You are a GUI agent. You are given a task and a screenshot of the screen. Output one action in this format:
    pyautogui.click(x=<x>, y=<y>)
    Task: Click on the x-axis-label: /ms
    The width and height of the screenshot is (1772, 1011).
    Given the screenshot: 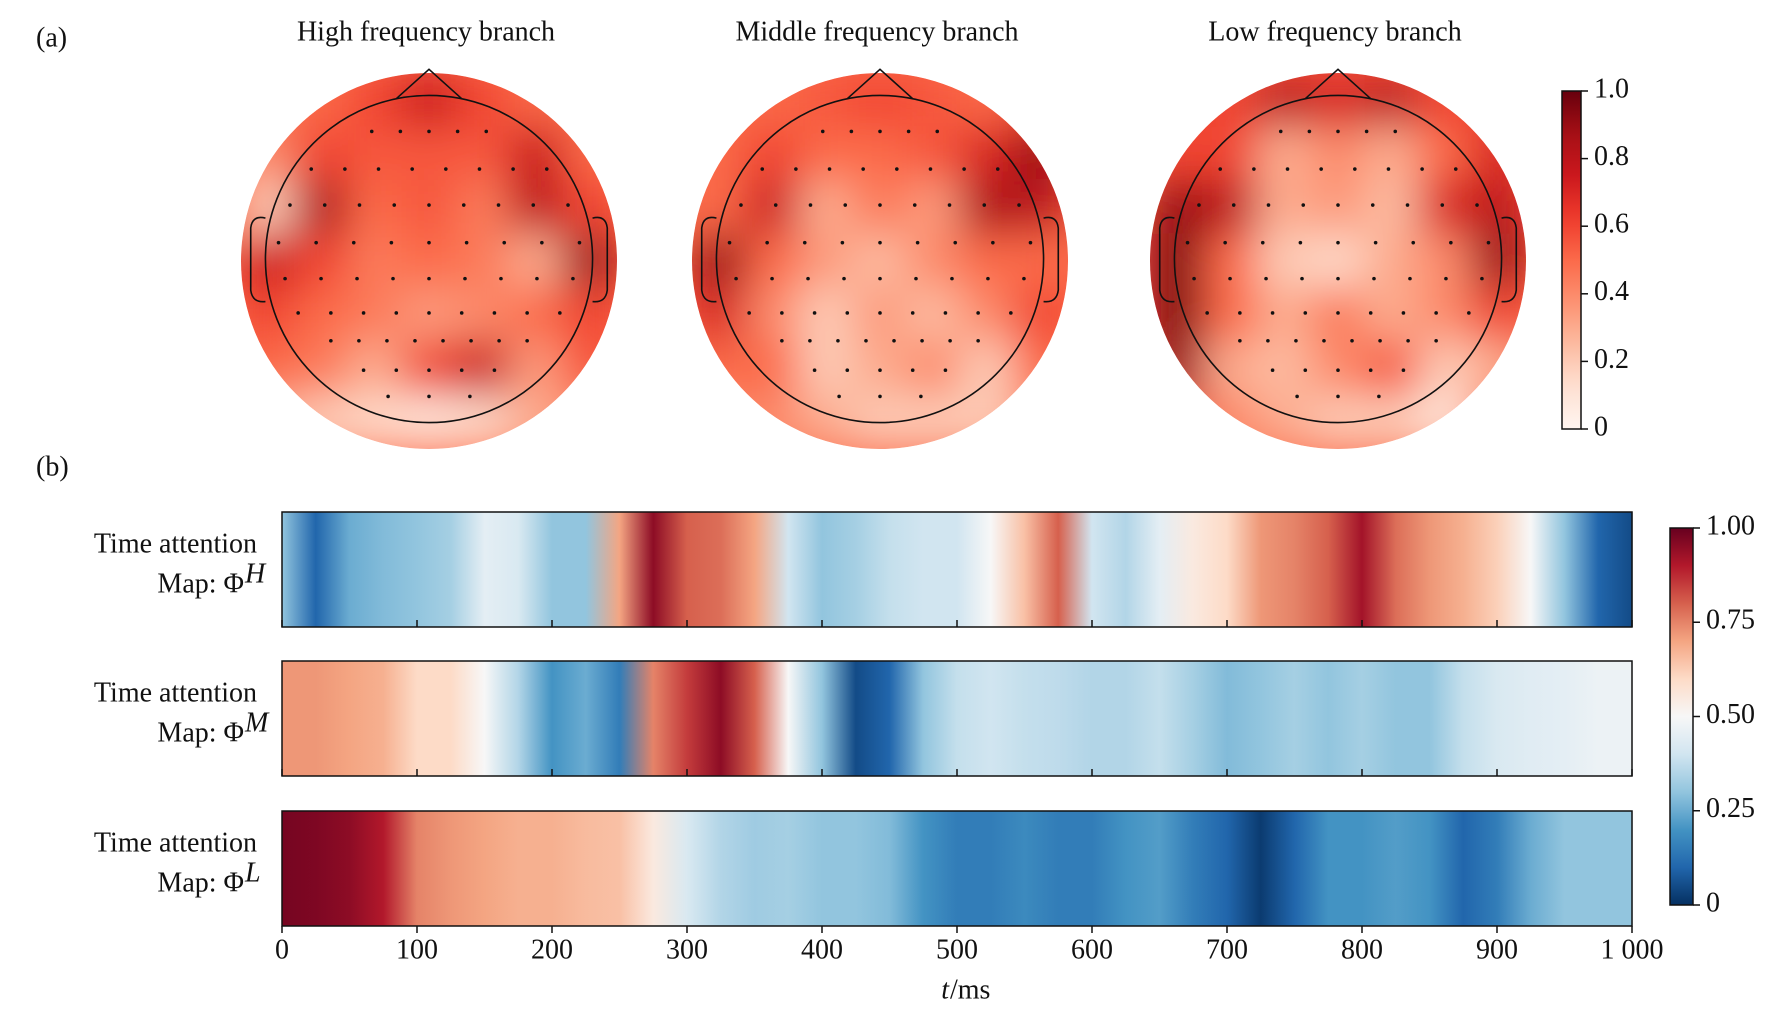 What is the action you would take?
    pyautogui.click(x=970, y=989)
    